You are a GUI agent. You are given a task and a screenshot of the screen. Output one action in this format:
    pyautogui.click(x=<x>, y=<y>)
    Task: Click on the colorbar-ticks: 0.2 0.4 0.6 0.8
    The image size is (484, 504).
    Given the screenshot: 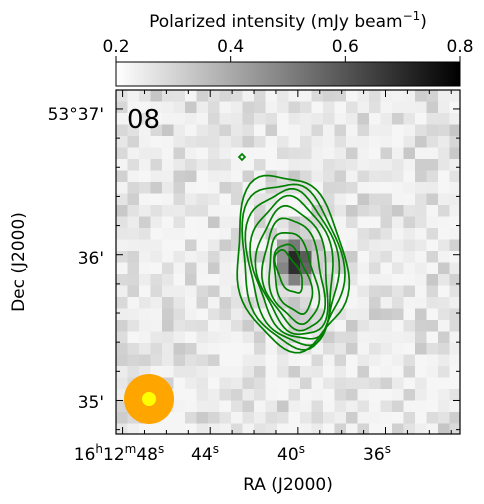 What is the action you would take?
    pyautogui.click(x=288, y=49)
    